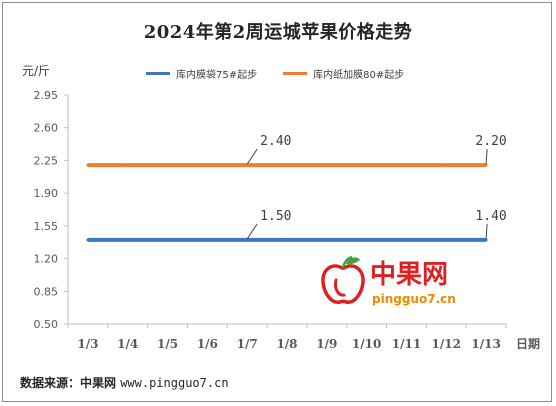 The image size is (556, 406). I want to click on data-label: 1.40, so click(490, 216).